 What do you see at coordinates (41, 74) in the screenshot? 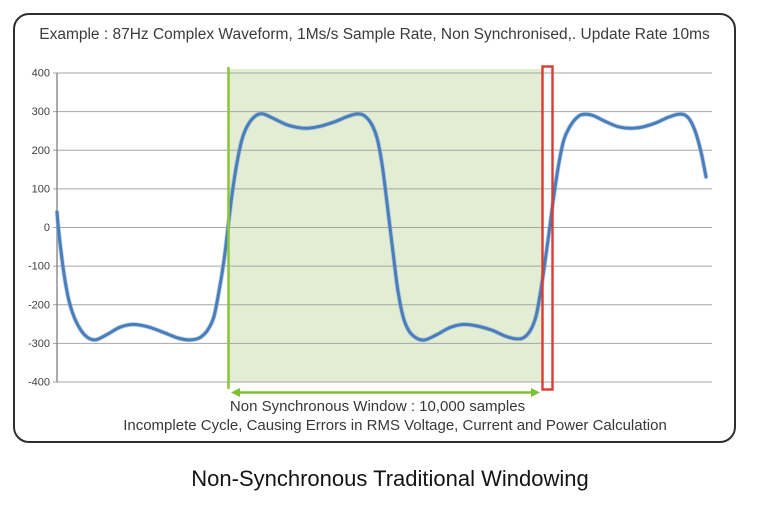
I see `y-tick-label: 400` at bounding box center [41, 74].